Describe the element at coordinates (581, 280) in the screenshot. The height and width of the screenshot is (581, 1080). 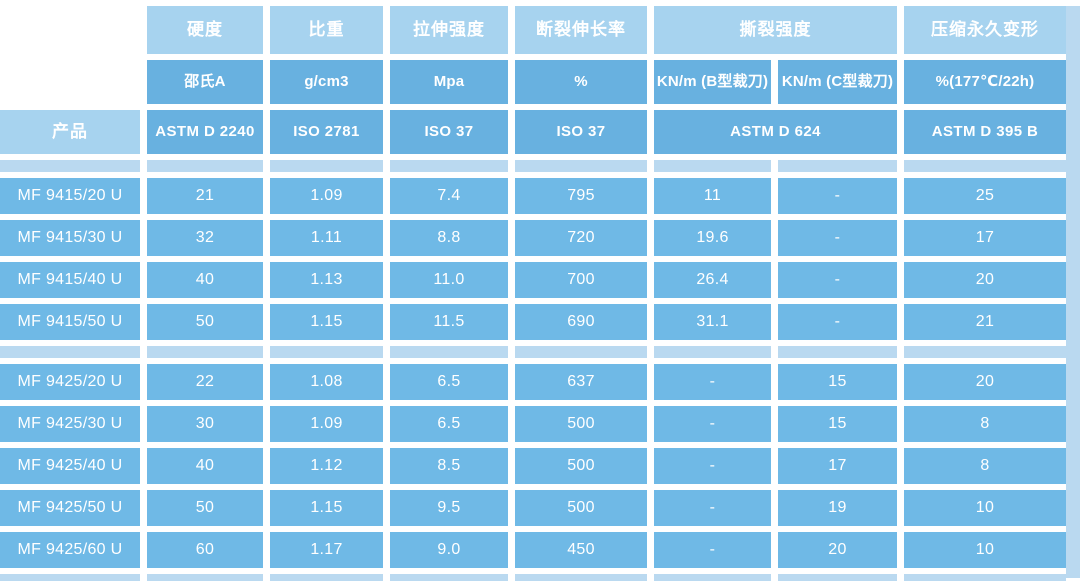
I see `value-cell-elongation: 700` at that location.